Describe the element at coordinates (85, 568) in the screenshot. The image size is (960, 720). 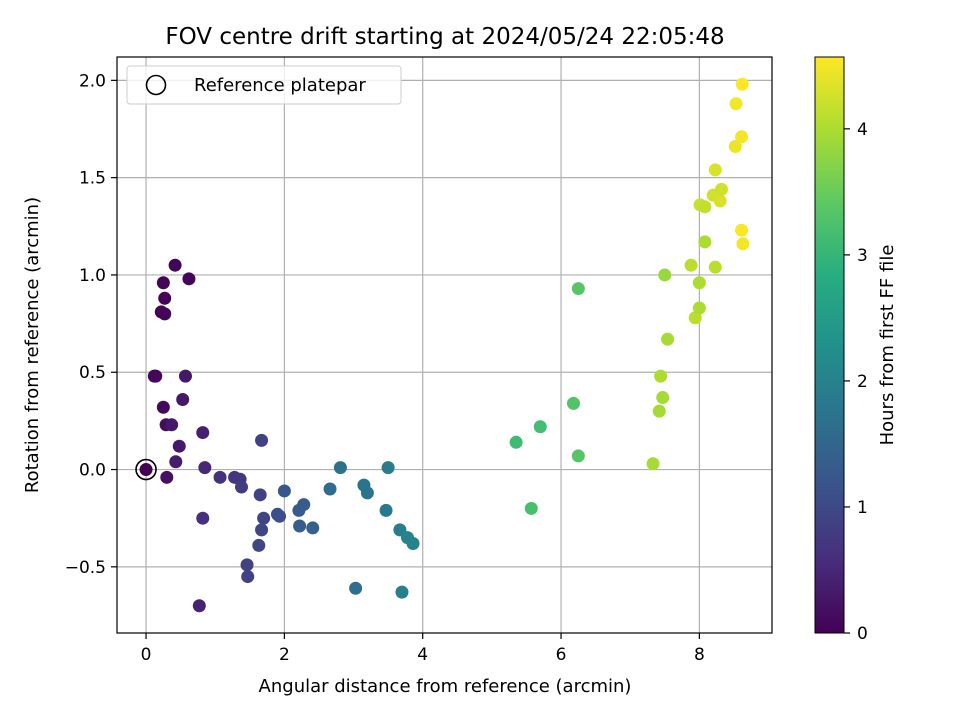
I see `y-tick-label: −0.5` at that location.